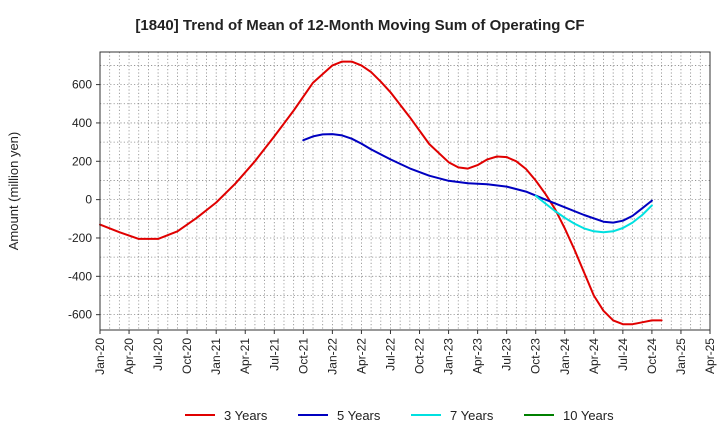 This screenshot has height=440, width=720. What do you see at coordinates (390, 354) in the screenshot?
I see `x-tick-label: Jul-22` at bounding box center [390, 354].